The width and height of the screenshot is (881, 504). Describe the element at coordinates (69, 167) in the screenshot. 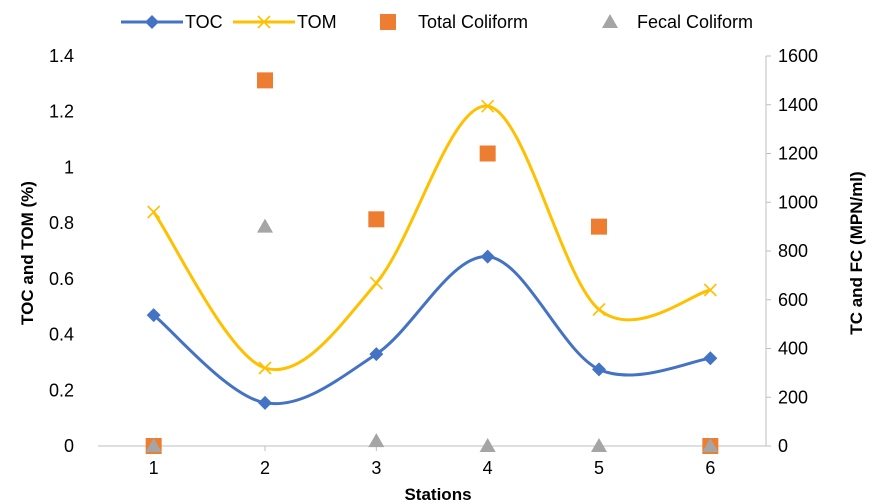

I see `y-left-tick-label: 1` at that location.